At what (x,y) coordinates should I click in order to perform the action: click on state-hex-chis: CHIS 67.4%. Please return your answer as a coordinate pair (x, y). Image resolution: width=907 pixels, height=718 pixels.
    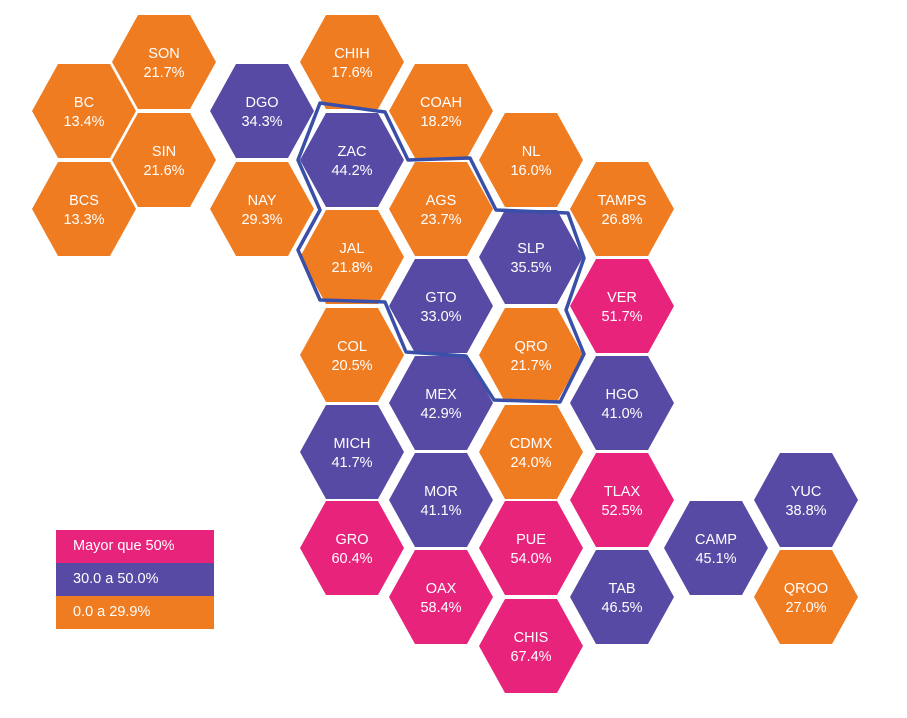
    Looking at the image, I should click on (531, 646).